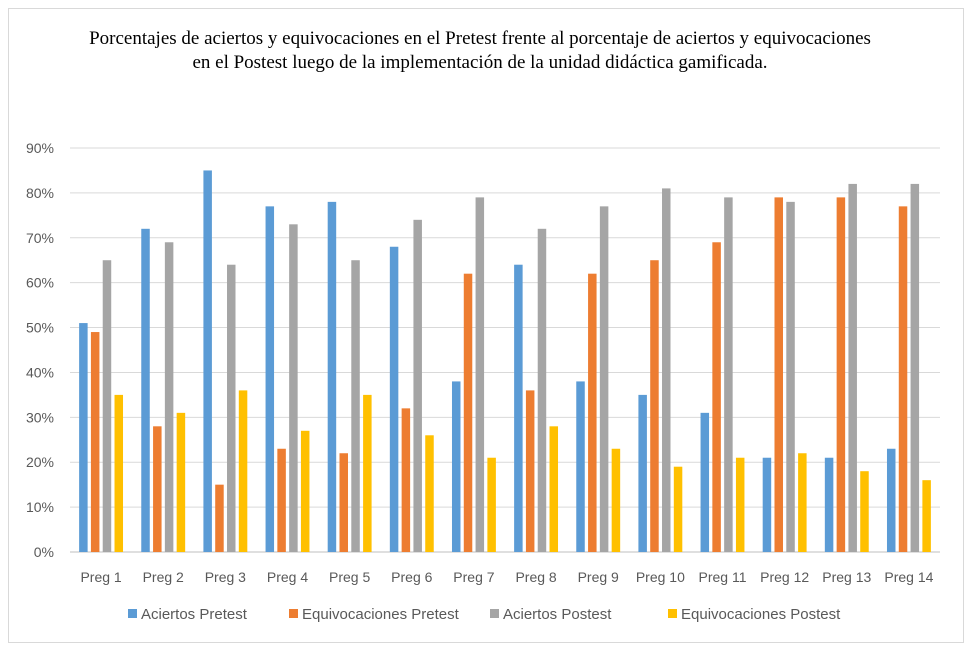 Image resolution: width=974 pixels, height=651 pixels. Describe the element at coordinates (761, 614) in the screenshot. I see `legend-label: Equivocaciones Postest` at that location.